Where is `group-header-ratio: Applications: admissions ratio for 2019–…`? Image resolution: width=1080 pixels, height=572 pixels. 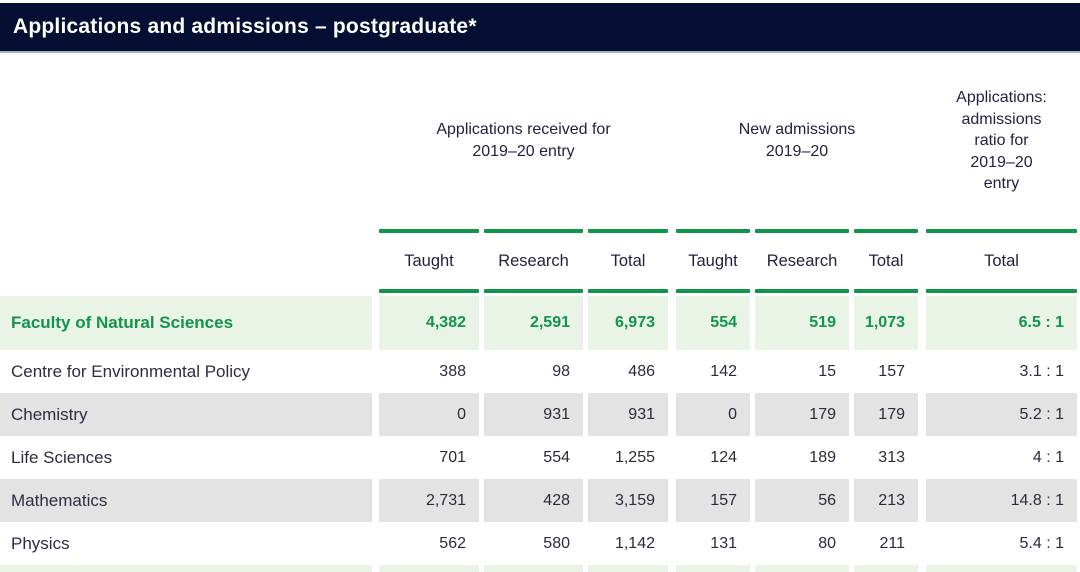
group-header-ratio: Applications: admissions ratio for 2019–… is located at coordinates (1001, 141).